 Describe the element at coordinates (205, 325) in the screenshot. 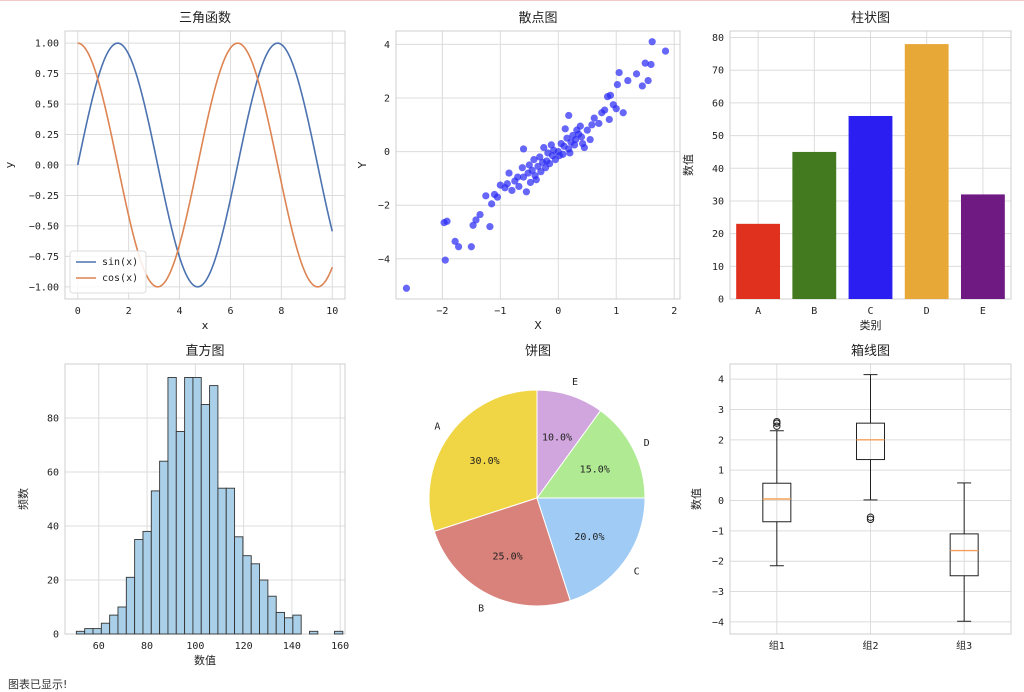

I see `x-axis-label: x` at that location.